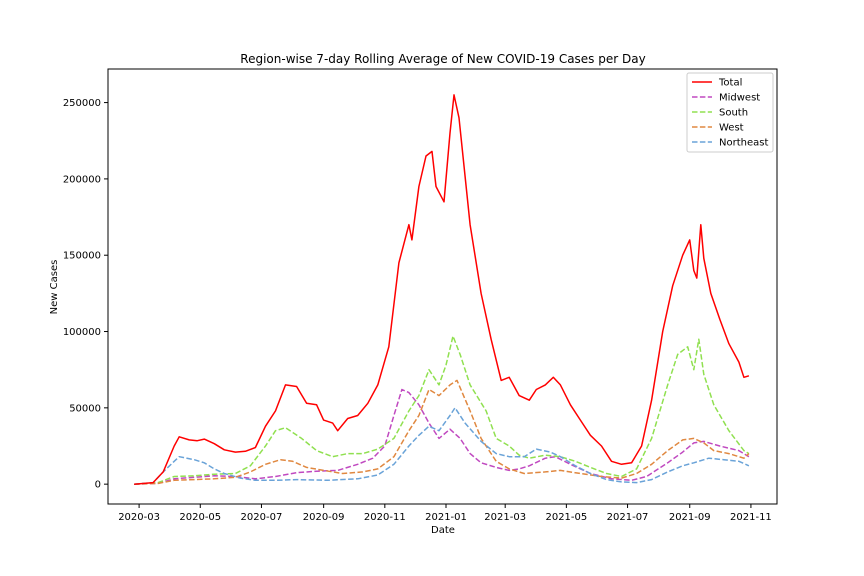  I want to click on x-tick-label: 2021-11, so click(751, 517).